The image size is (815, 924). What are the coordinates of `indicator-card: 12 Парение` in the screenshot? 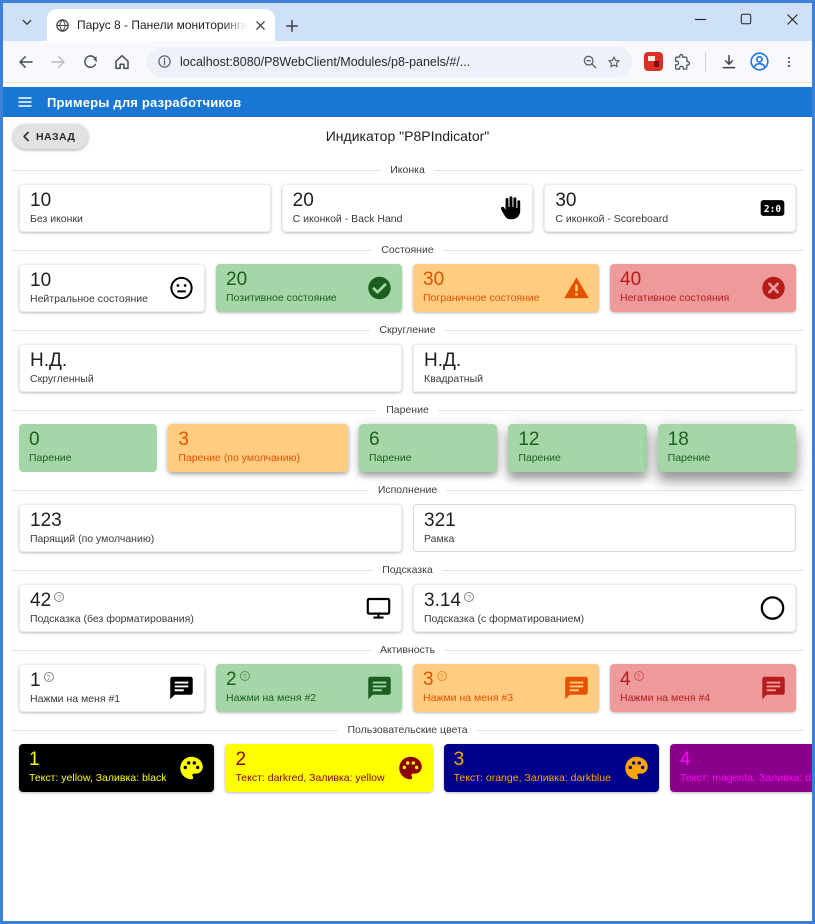 It's located at (577, 448).